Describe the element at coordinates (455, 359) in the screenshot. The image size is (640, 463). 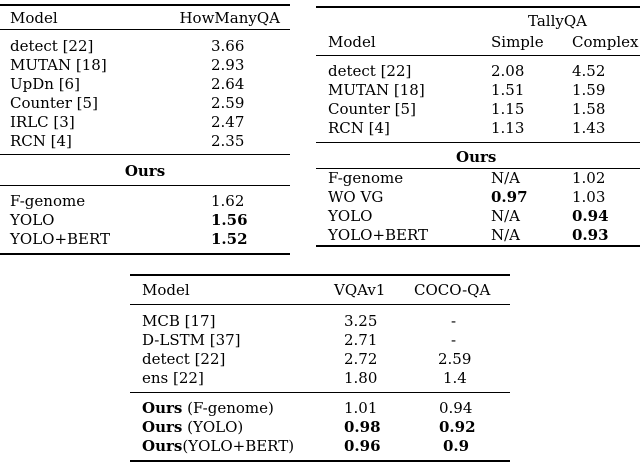
I see `row-coco: 2.59` at that location.